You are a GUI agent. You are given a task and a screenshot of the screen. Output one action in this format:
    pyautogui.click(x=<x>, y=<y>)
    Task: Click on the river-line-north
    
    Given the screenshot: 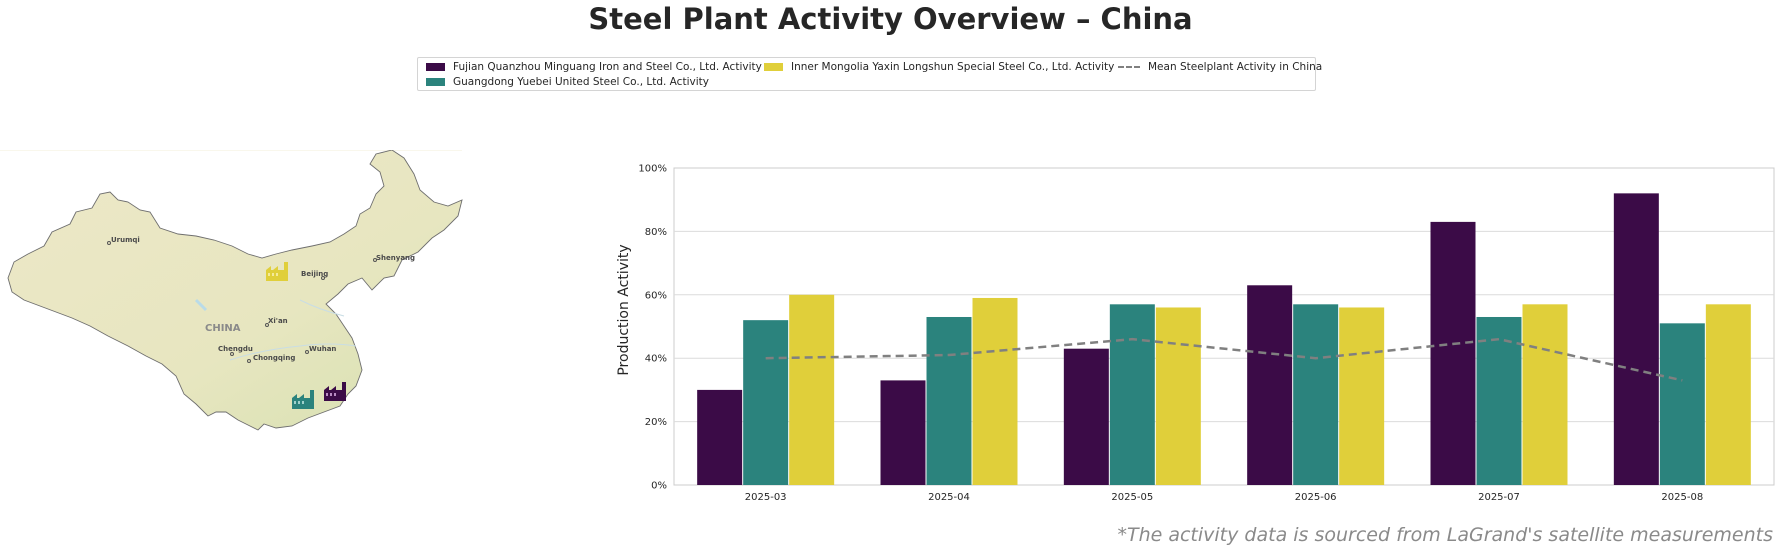 What is the action you would take?
    pyautogui.click(x=322, y=308)
    